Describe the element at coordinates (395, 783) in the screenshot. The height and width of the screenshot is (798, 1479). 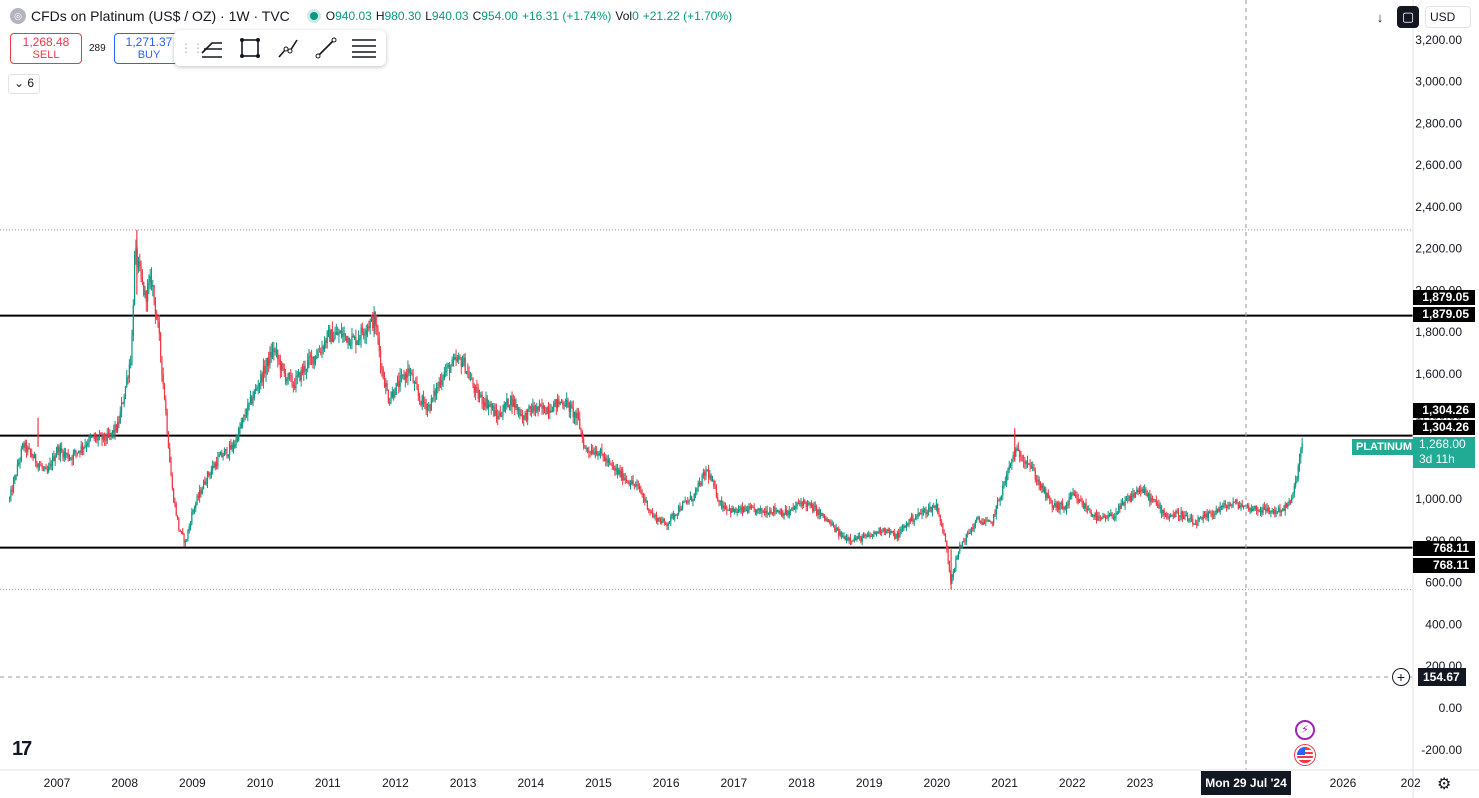
I see `x-tick-label: 2012` at that location.